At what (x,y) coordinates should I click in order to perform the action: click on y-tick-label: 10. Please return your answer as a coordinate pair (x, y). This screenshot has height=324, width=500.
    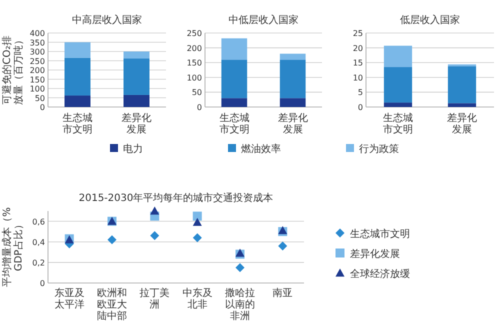
    Looking at the image, I should click on (357, 77).